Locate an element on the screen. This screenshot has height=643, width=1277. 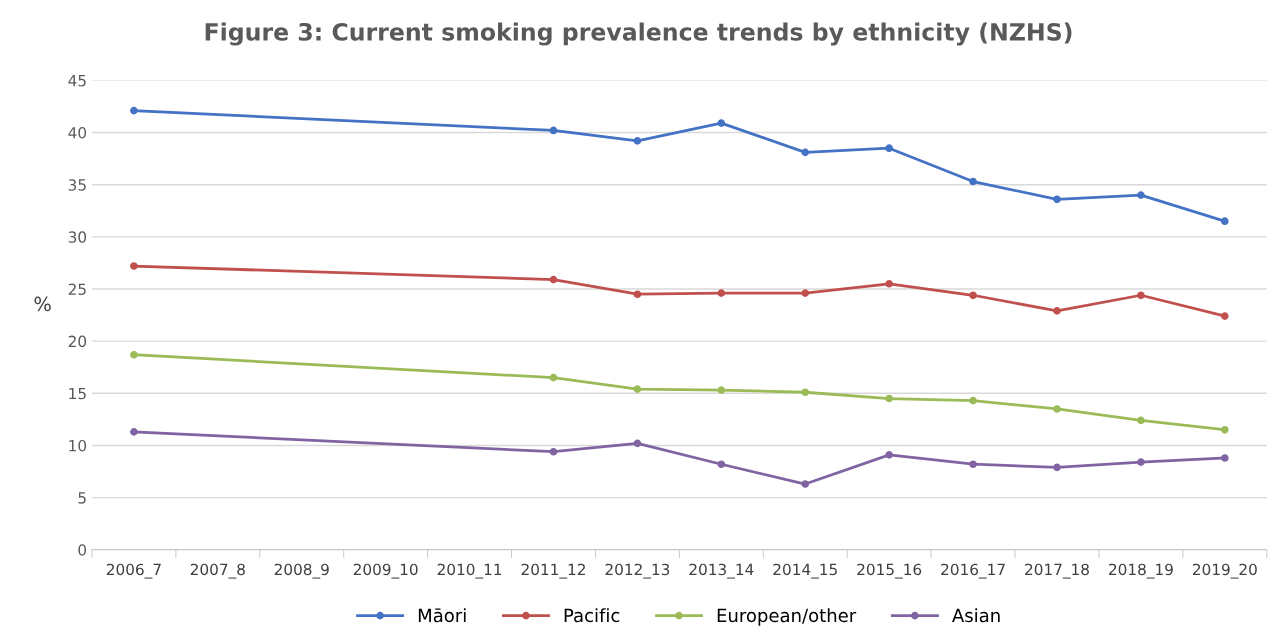
x-tick-label: 2006_7 is located at coordinates (133, 571).